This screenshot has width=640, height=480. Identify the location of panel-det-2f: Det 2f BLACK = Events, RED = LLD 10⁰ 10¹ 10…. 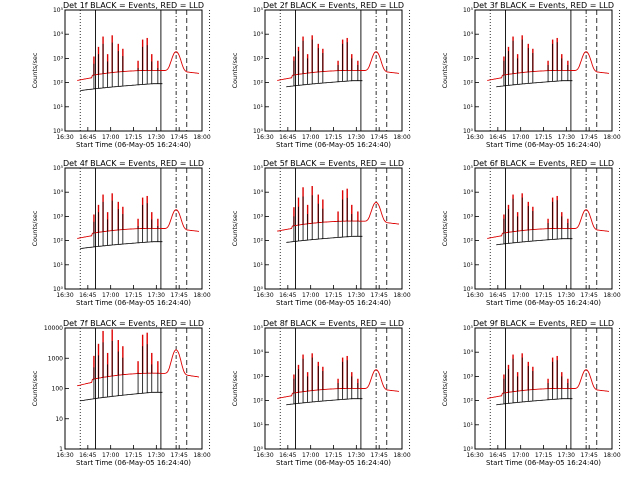
(321, 75).